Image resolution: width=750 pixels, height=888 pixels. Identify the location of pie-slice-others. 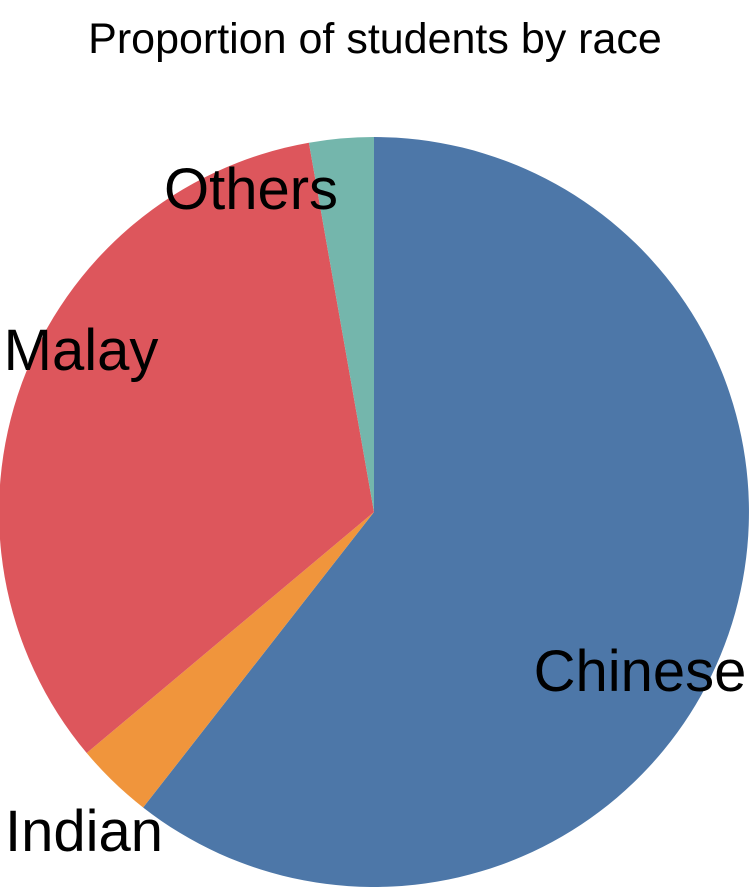
(341, 324).